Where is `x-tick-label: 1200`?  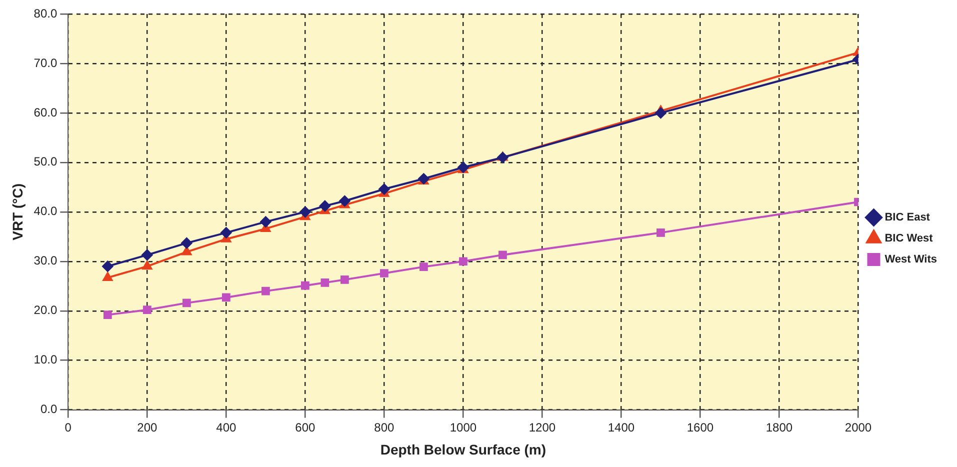 x-tick-label: 1200 is located at coordinates (542, 427).